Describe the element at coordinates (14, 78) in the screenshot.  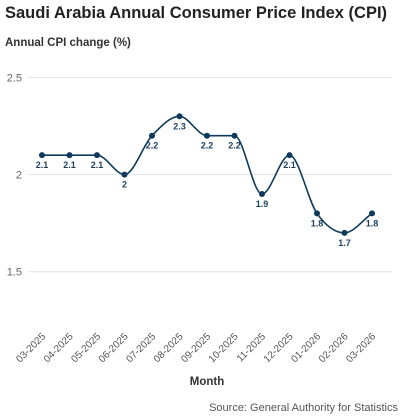
I see `y-tick-label: 2.5` at that location.